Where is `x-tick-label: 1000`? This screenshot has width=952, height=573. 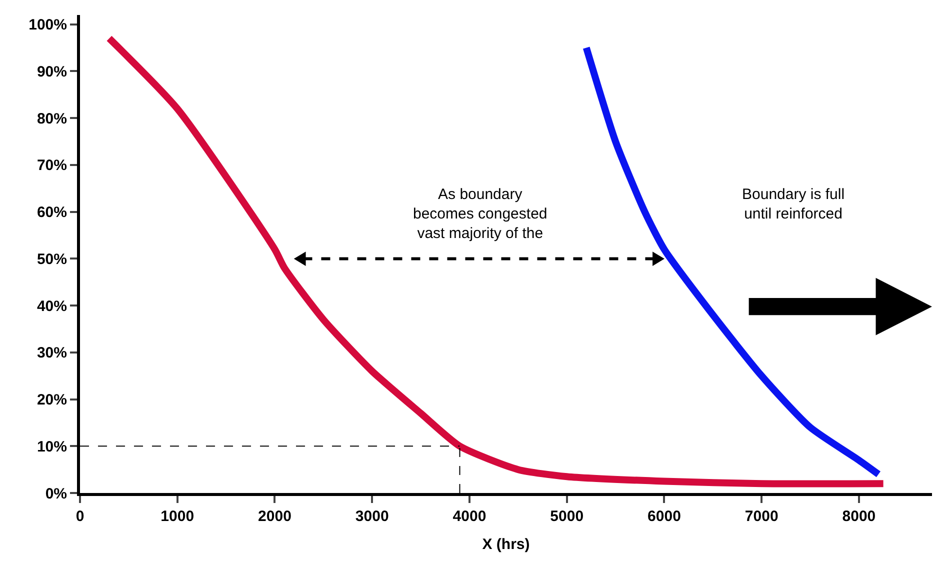
x-tick-label: 1000 is located at coordinates (177, 516).